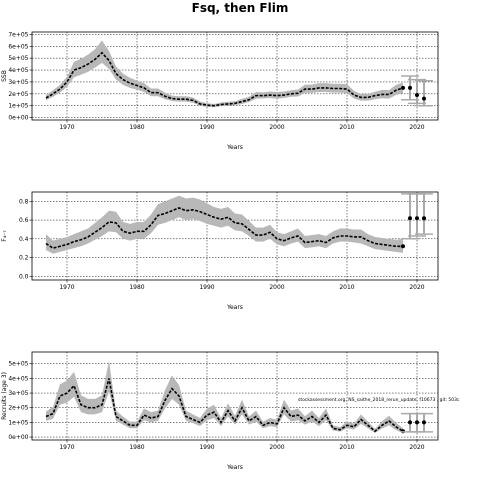 This screenshot has width=480, height=480. What do you see at coordinates (18, 364) in the screenshot?
I see `recruitment-y-tick-label: 5e+05` at bounding box center [18, 364].